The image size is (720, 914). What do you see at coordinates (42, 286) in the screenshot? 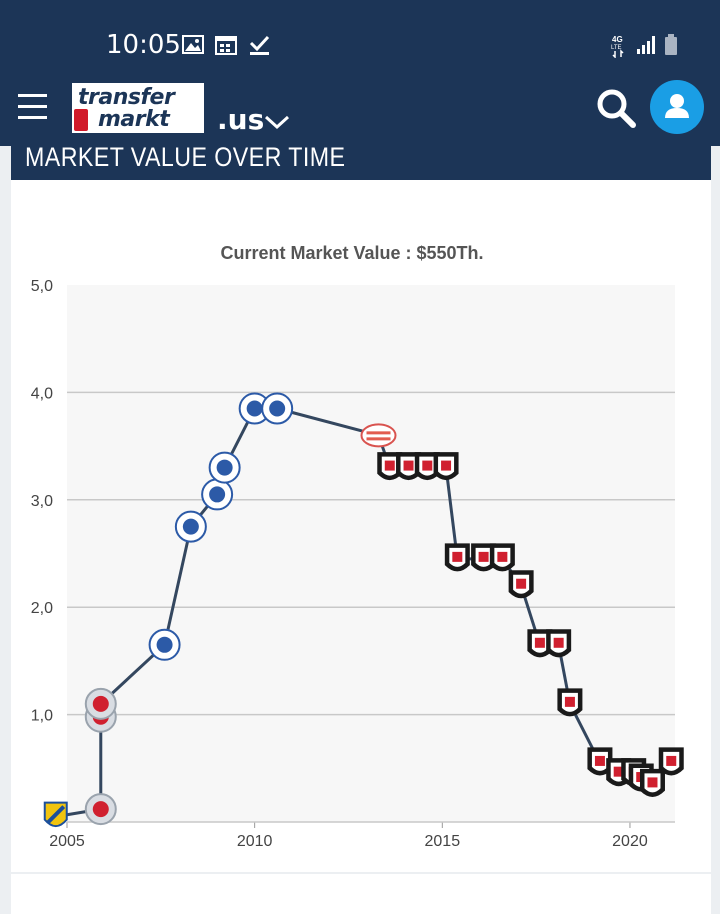
I see `y-tick-label: 5,0` at bounding box center [42, 286].